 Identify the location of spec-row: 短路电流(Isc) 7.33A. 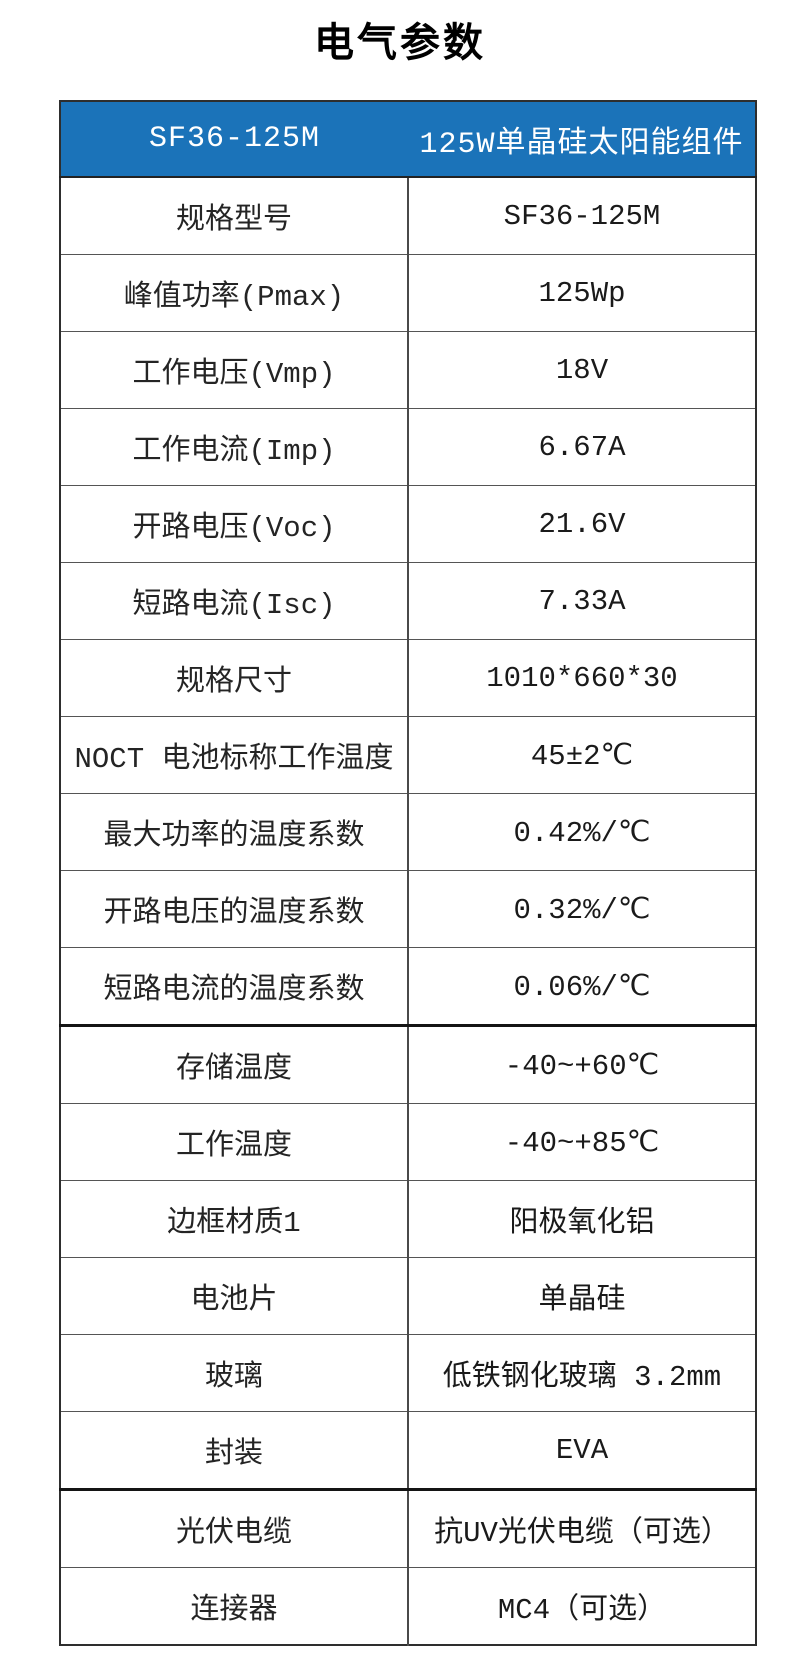
(408, 601).